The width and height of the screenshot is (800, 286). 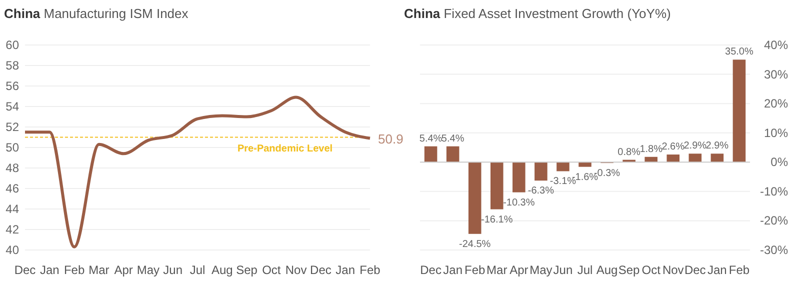 I want to click on data-label: 35.0%, so click(x=739, y=52).